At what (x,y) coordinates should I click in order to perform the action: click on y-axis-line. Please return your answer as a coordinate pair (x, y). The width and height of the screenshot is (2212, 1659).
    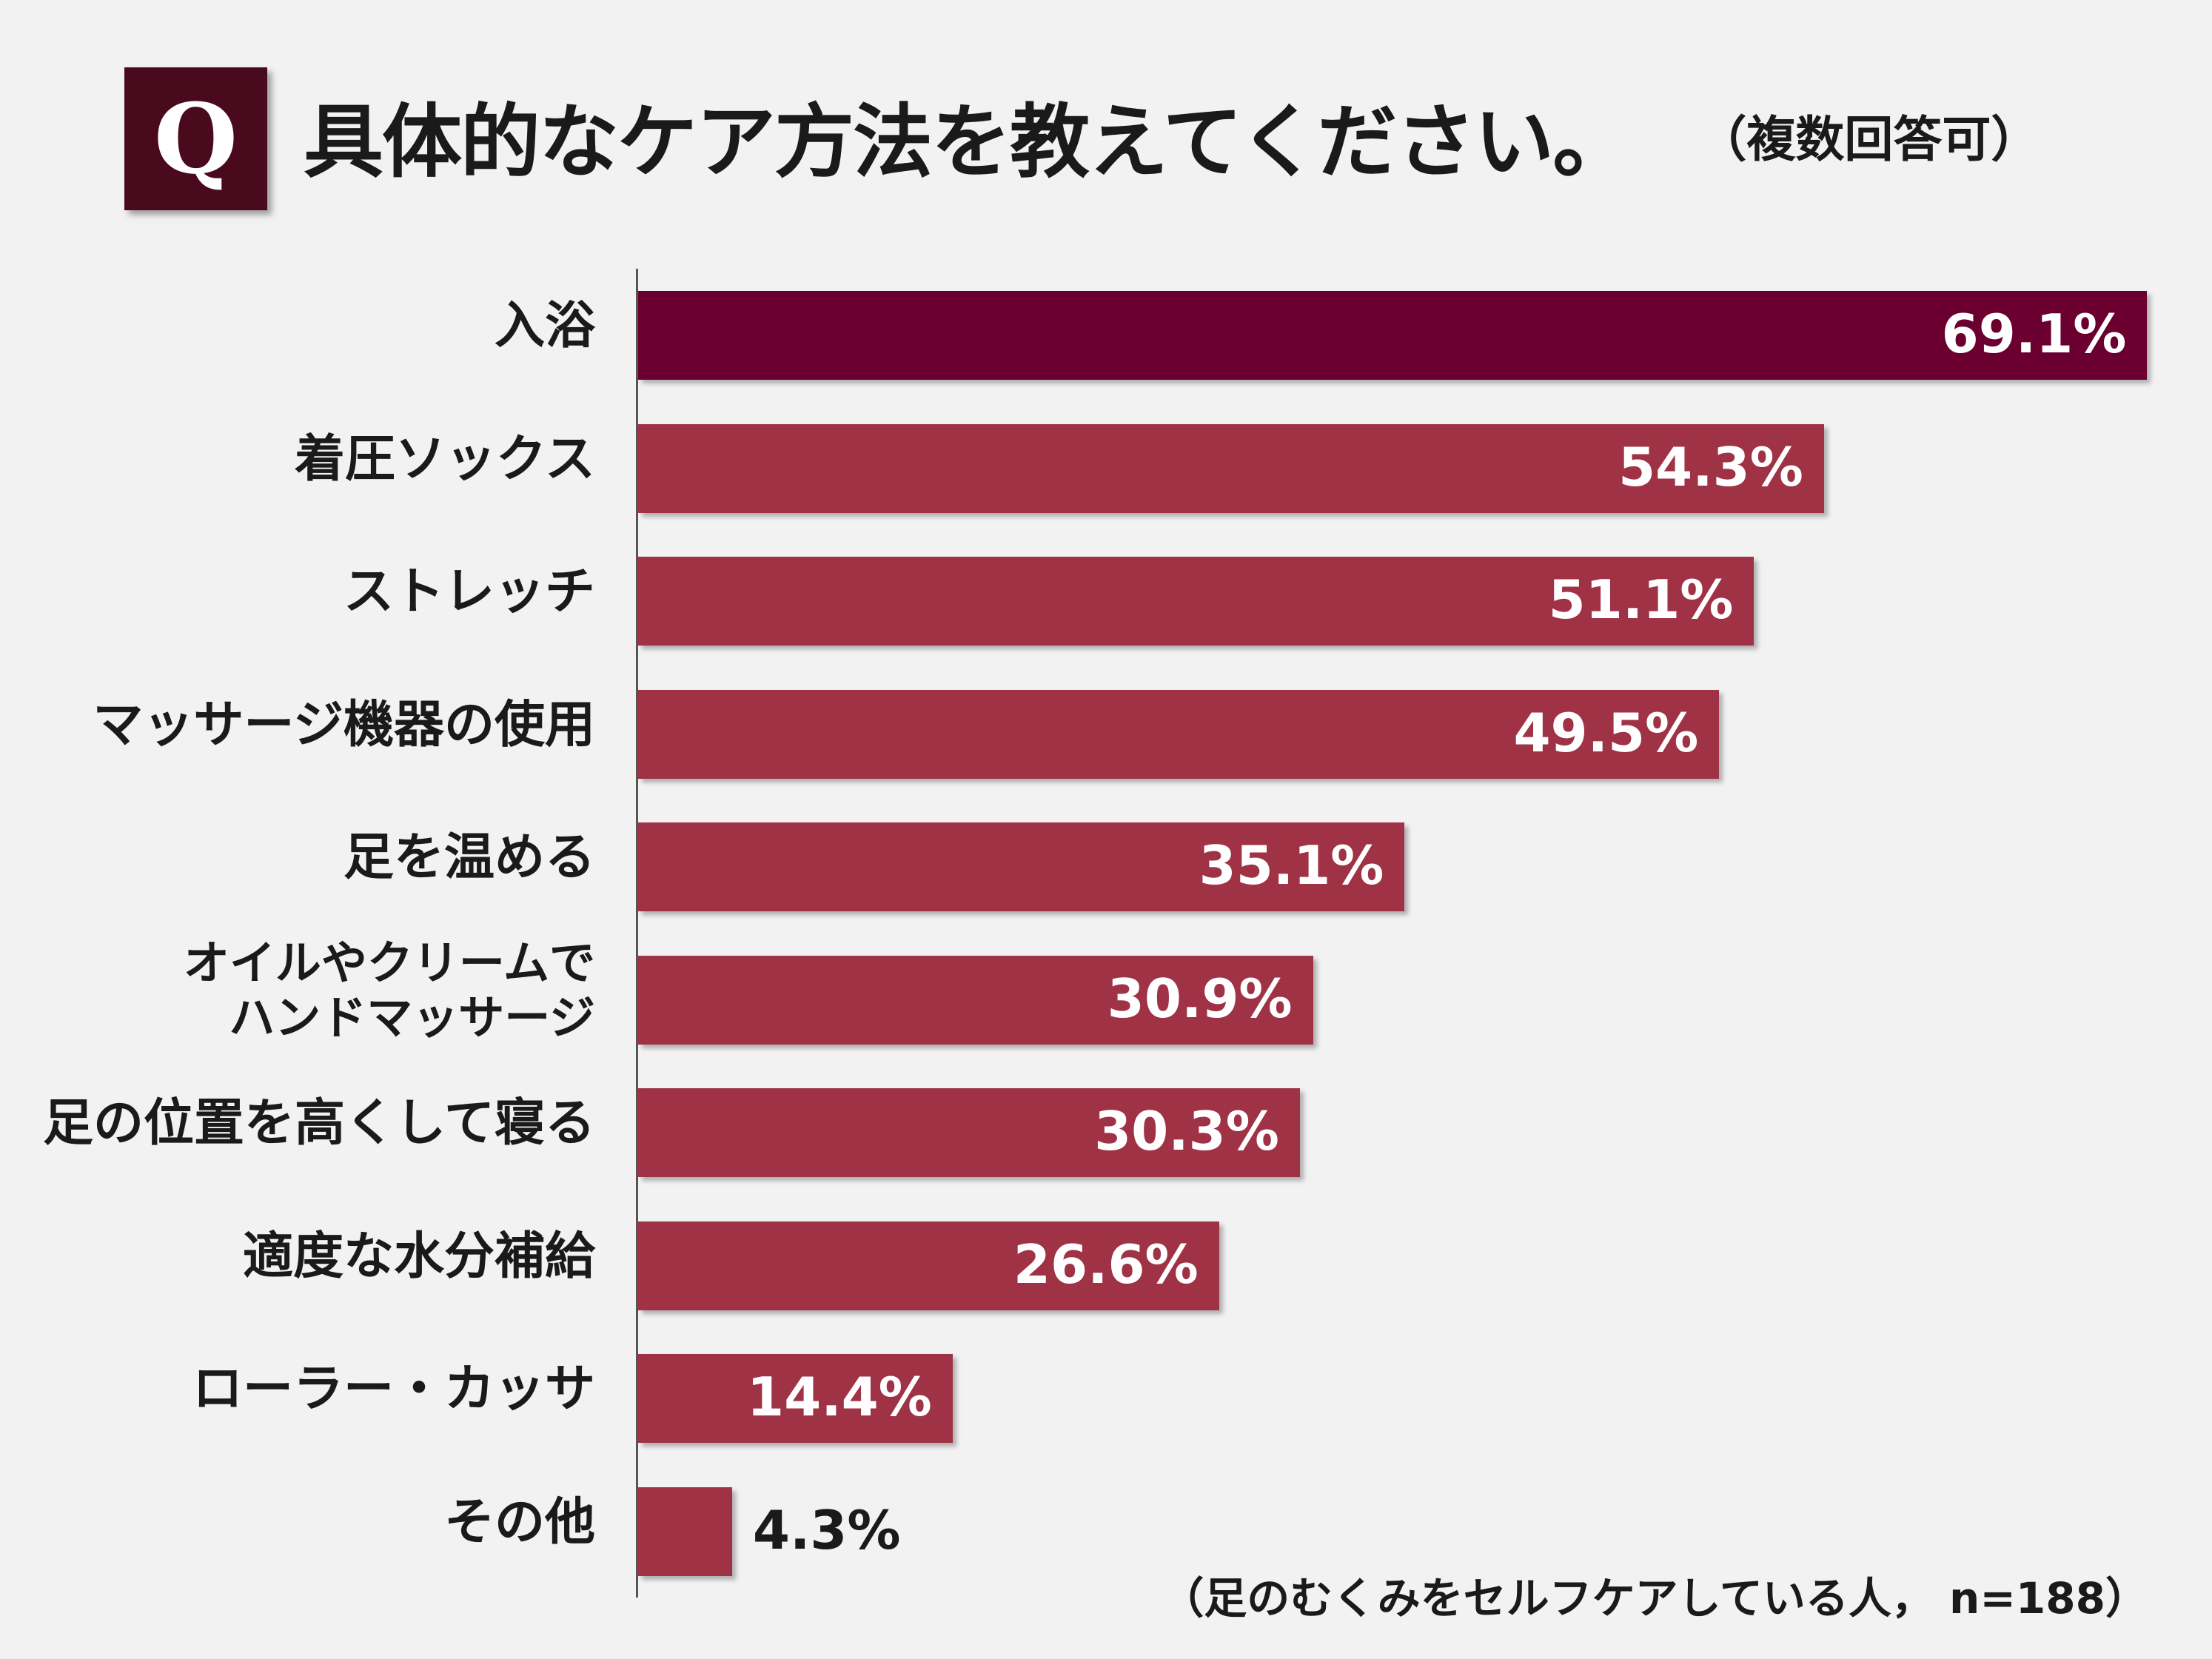
    Looking at the image, I should click on (637, 933).